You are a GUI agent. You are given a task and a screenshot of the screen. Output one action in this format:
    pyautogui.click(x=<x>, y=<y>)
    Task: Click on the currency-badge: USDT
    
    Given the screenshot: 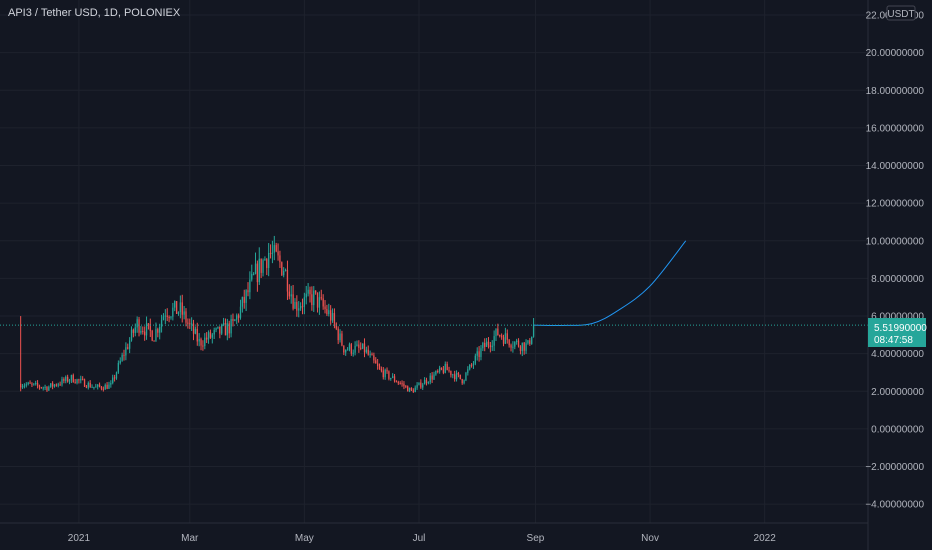 What is the action you would take?
    pyautogui.click(x=901, y=13)
    